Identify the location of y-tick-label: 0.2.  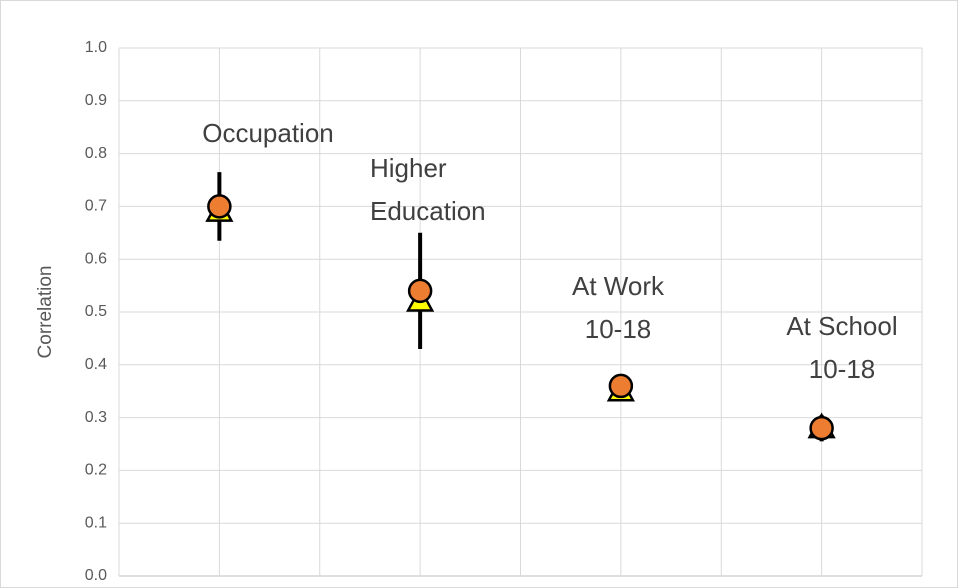
(96, 470).